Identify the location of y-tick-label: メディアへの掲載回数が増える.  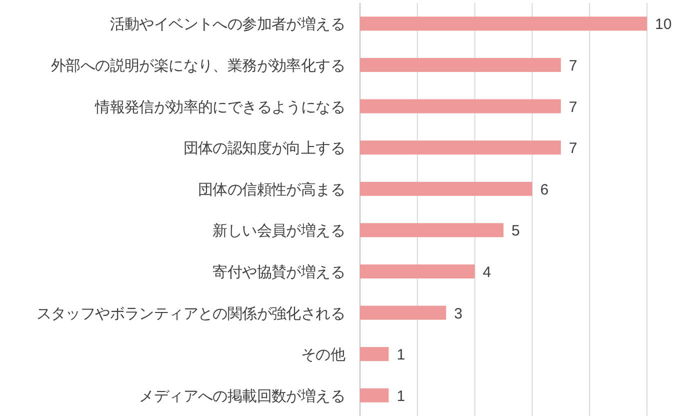
(242, 396).